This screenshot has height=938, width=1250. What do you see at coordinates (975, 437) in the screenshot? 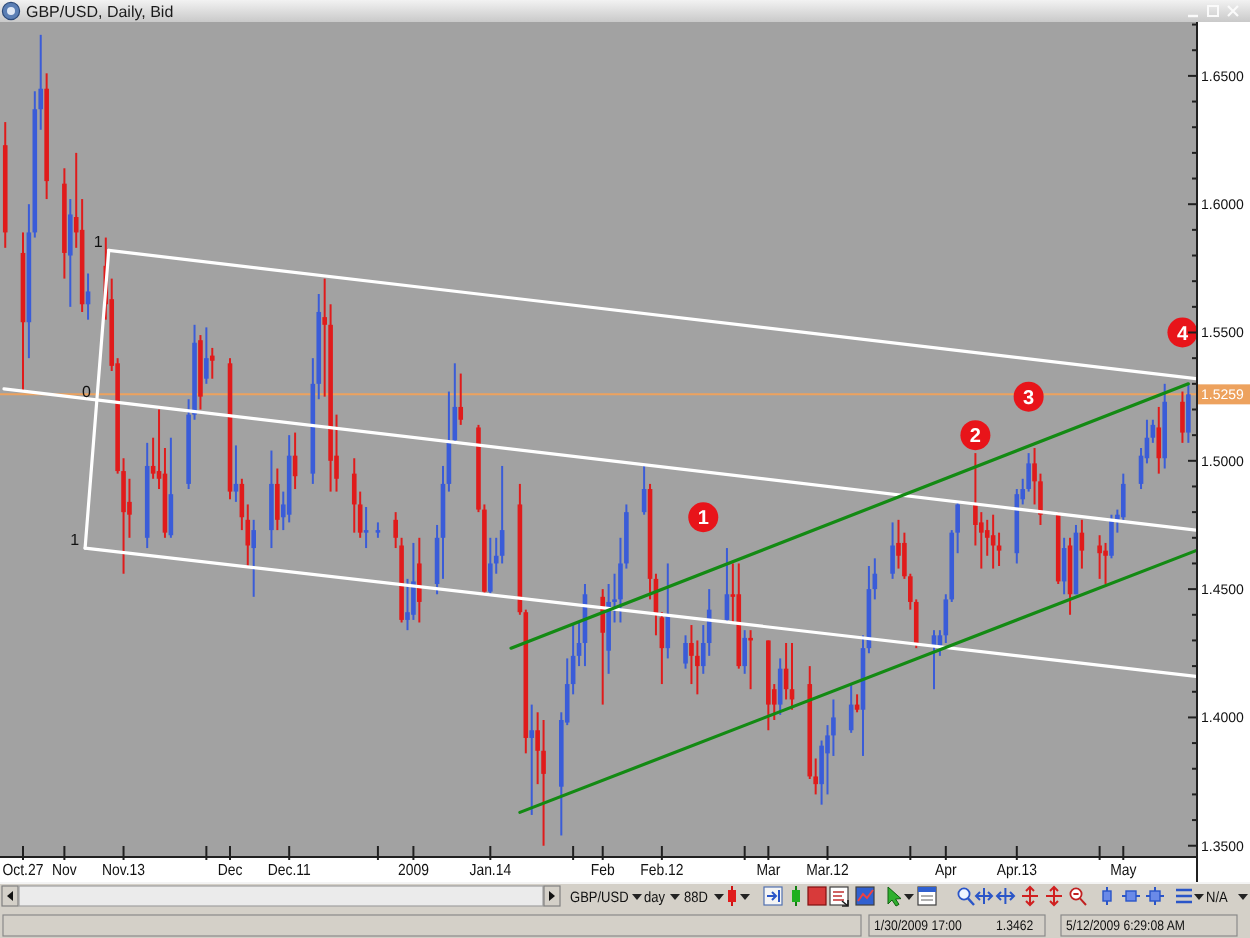
I see `annotation: 2` at bounding box center [975, 437].